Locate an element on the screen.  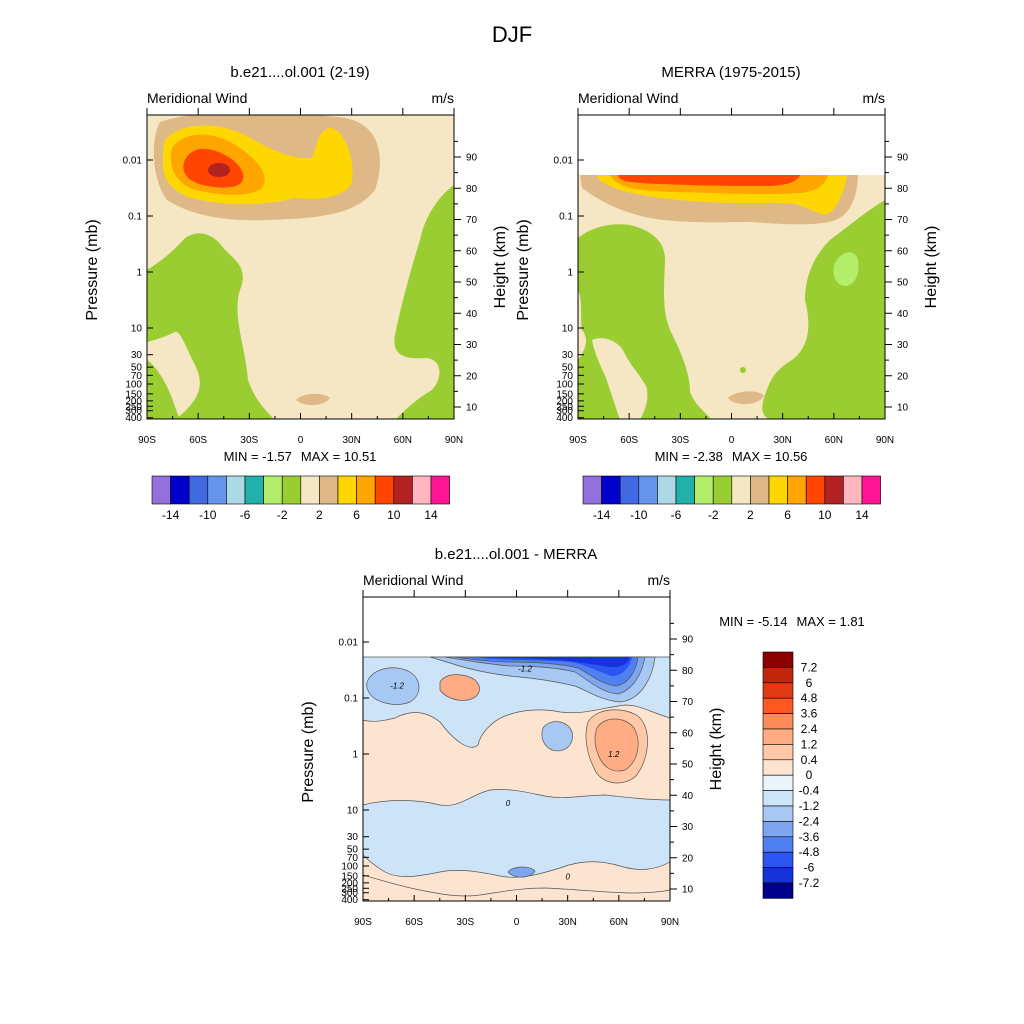
colorbar-label: 1.2 is located at coordinates (809, 744).